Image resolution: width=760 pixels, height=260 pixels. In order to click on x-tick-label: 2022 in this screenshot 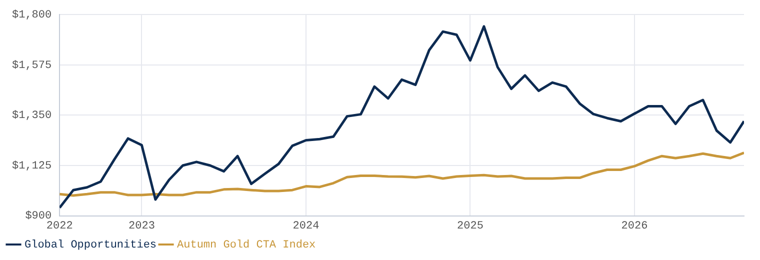, I will do `click(59, 226)`.